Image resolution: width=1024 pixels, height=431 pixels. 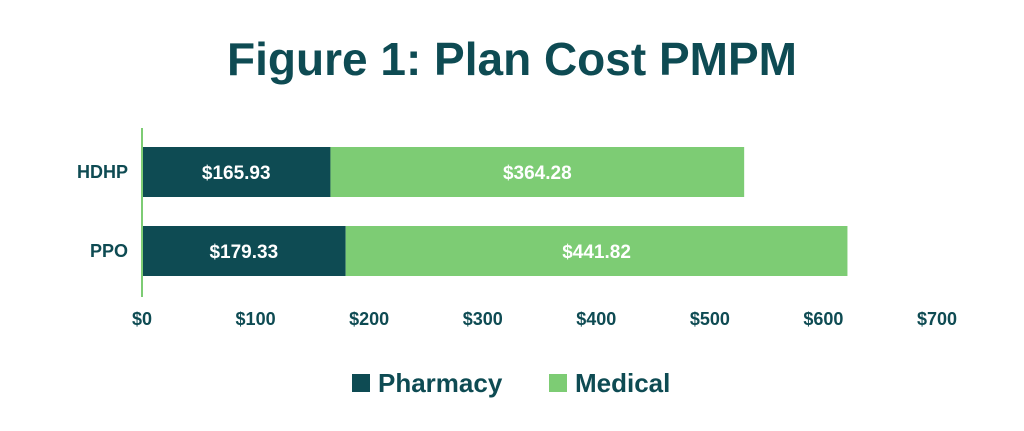 I want to click on bar-medical-hdhp, so click(x=537, y=172).